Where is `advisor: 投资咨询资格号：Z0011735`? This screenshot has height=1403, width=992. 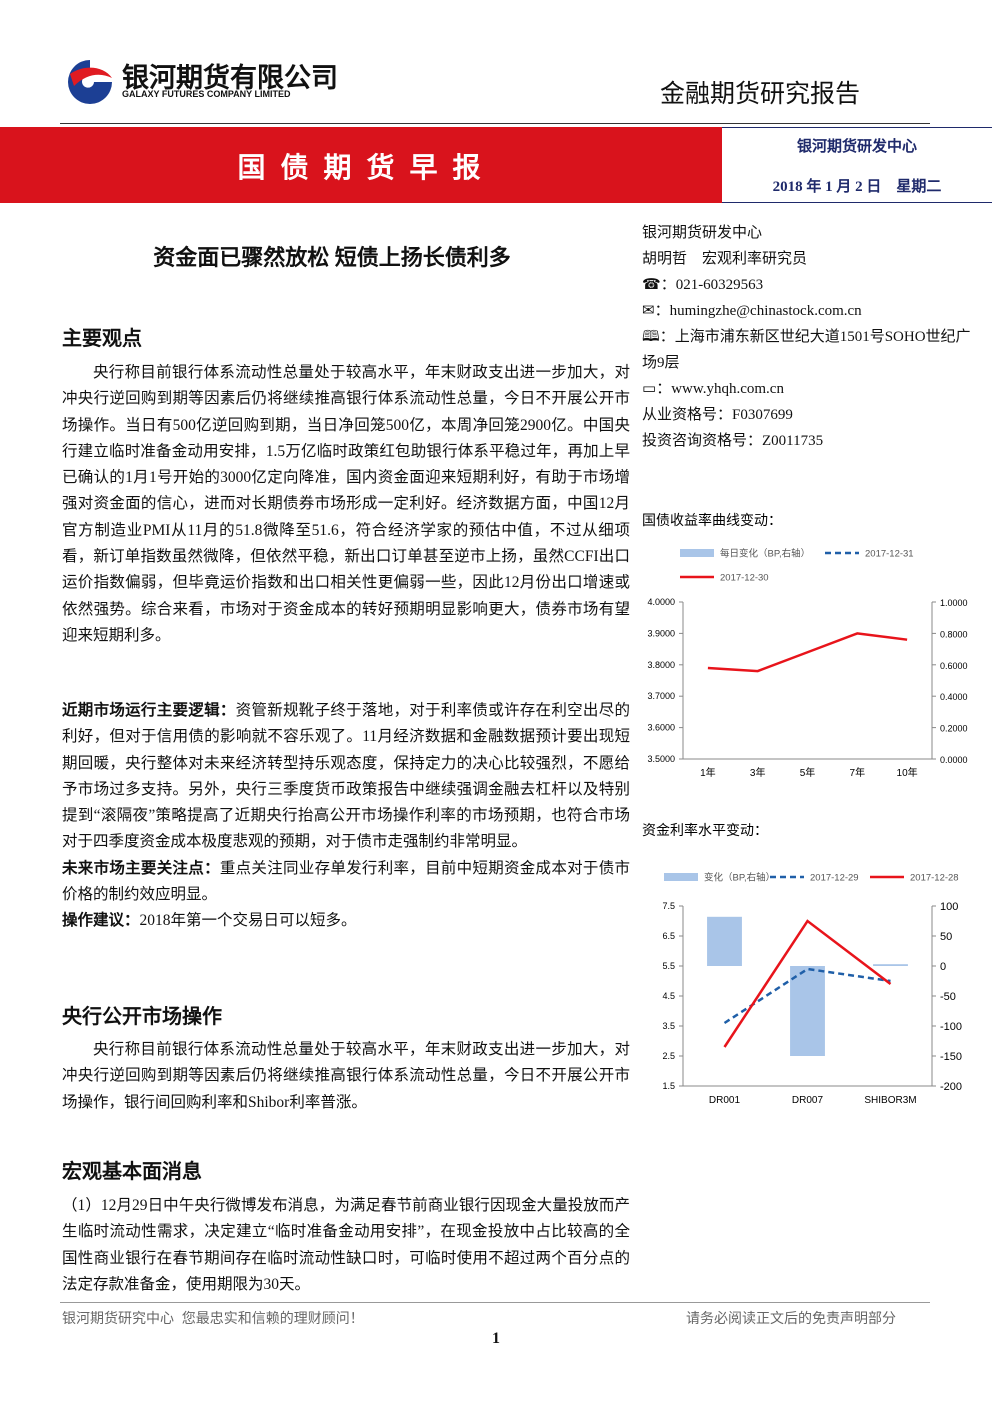
advisor: 投资咨询资格号：Z0011735 is located at coordinates (733, 441).